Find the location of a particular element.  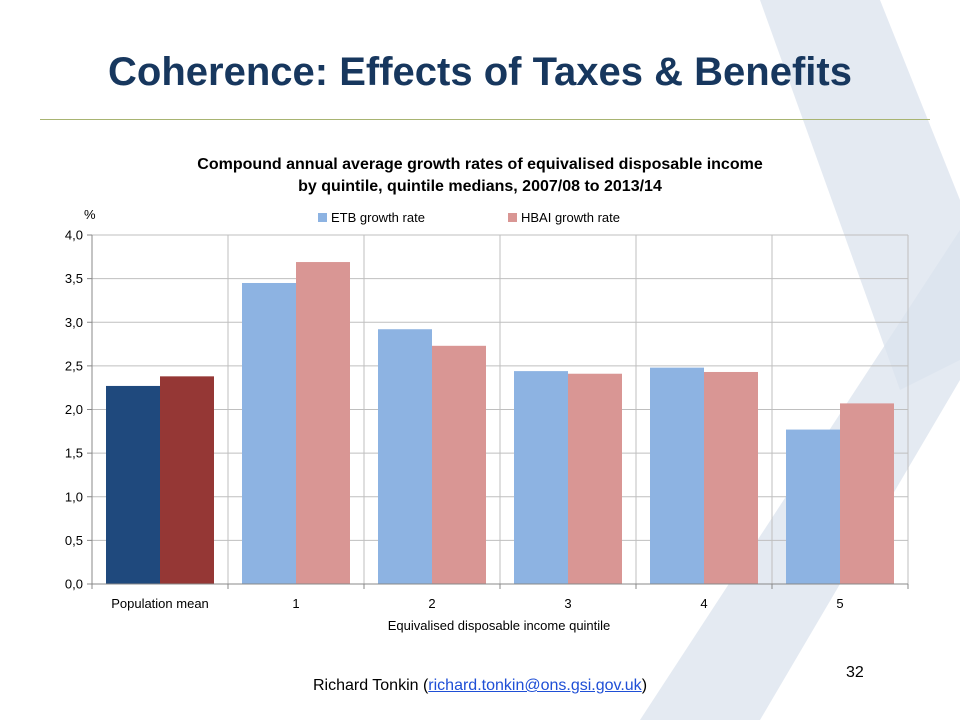

y-tick-label: 2,0 is located at coordinates (74, 409).